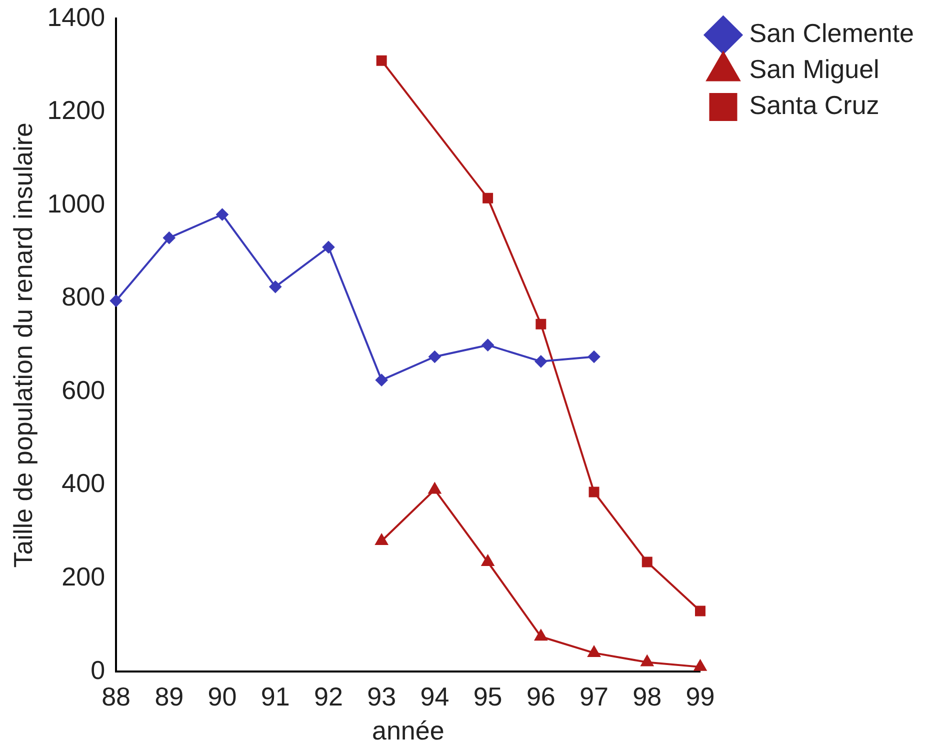  Describe the element at coordinates (275, 696) in the screenshot. I see `x-tick-label: 91` at that location.